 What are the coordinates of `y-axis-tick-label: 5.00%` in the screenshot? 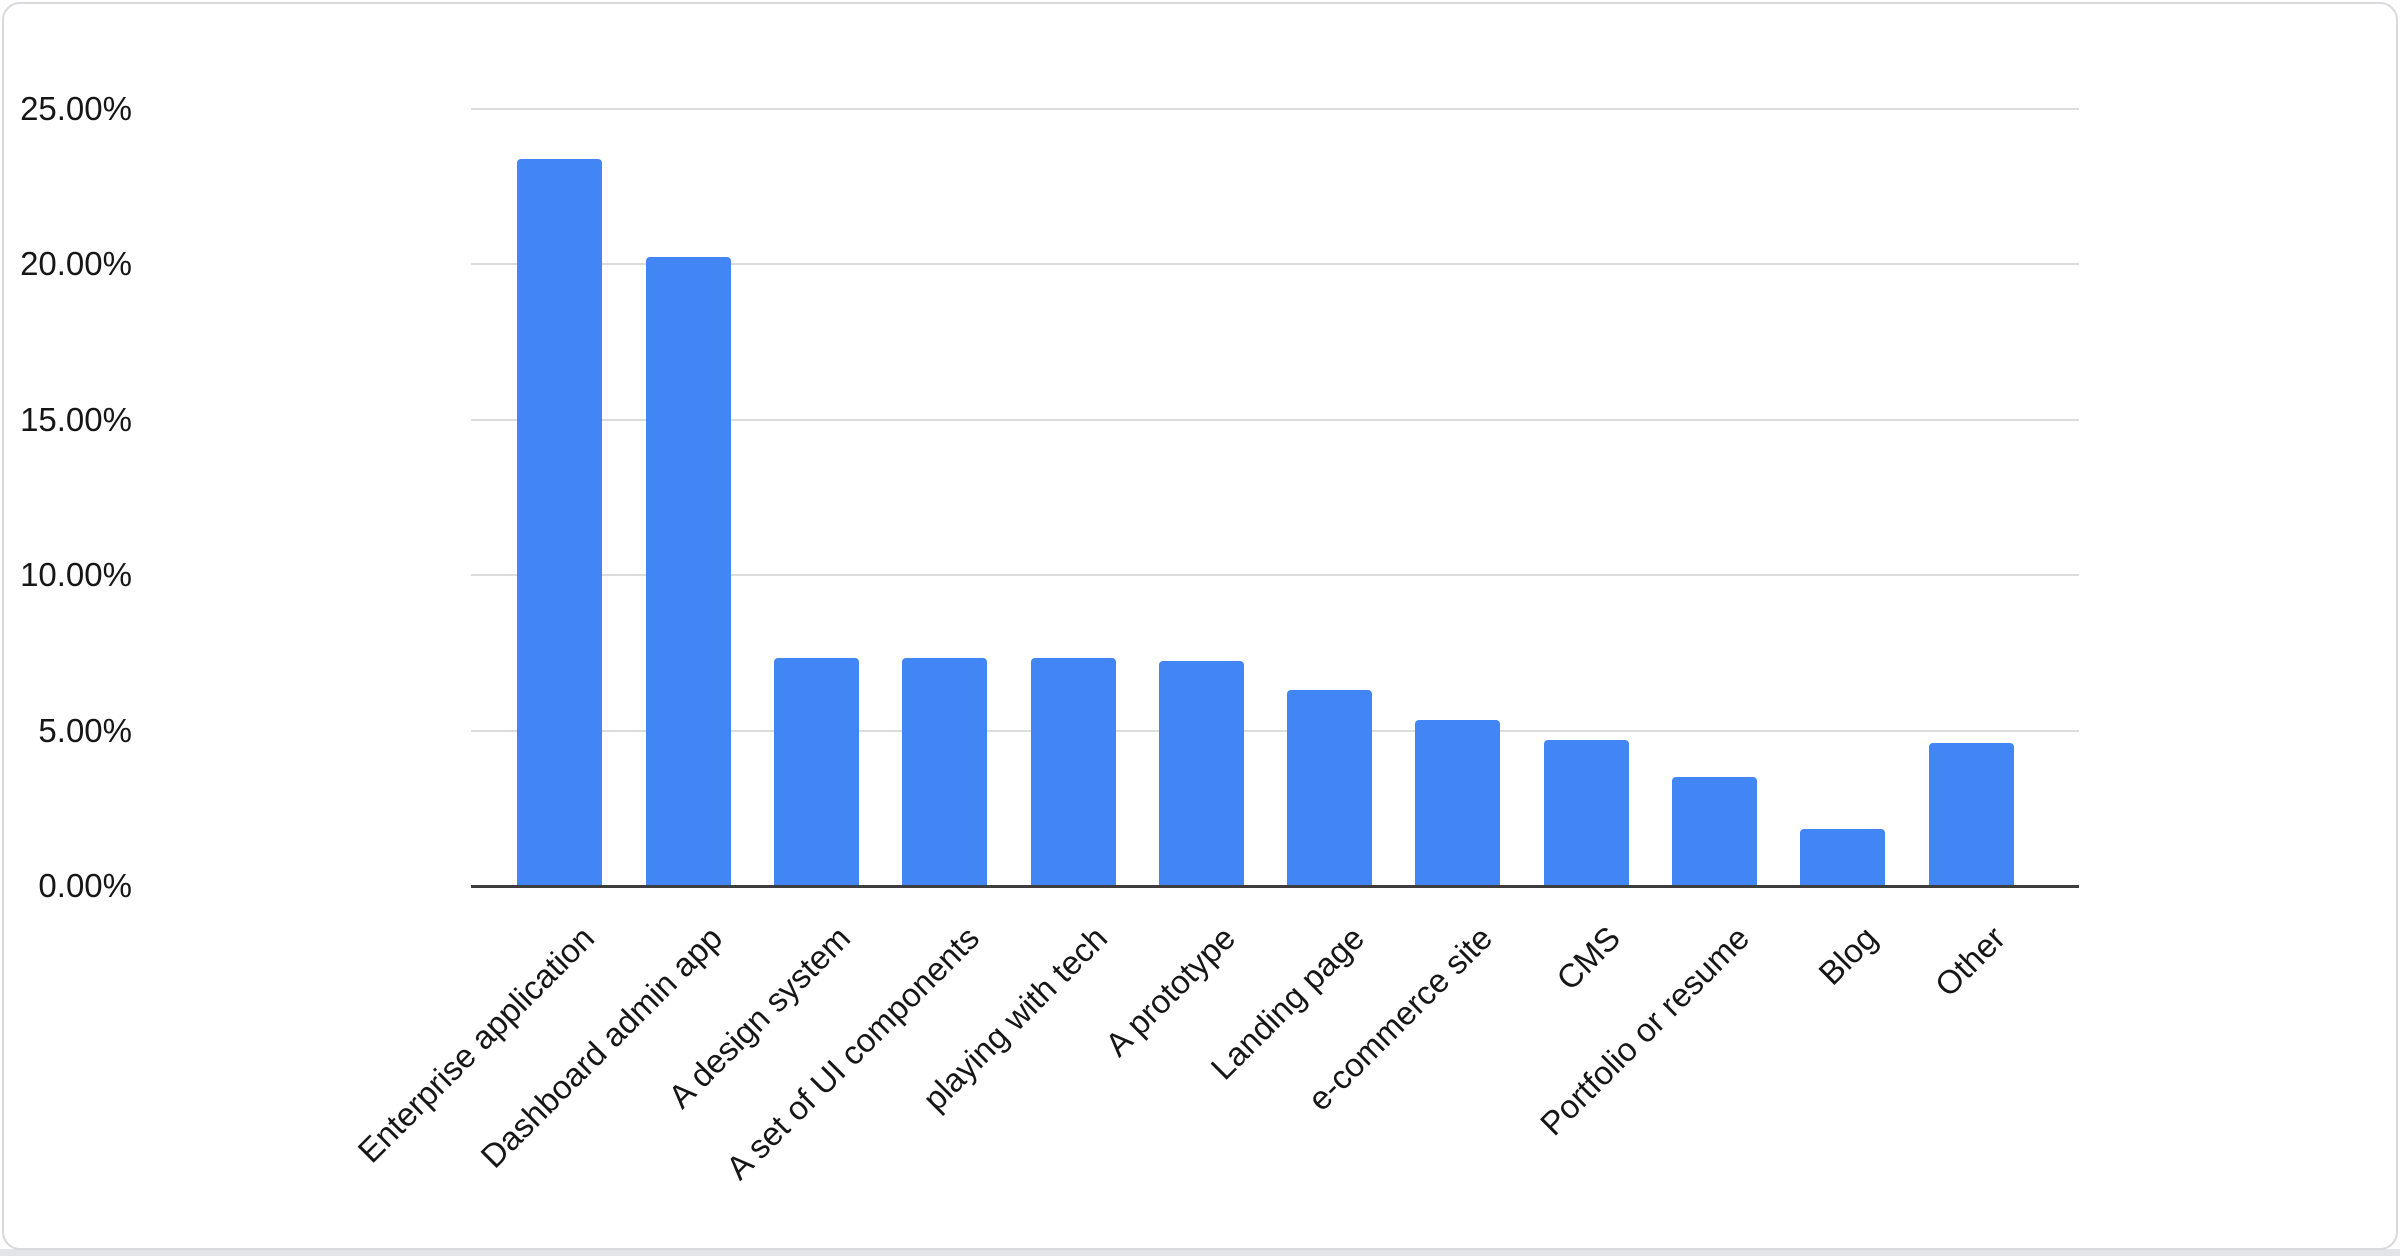 It's located at (85, 730).